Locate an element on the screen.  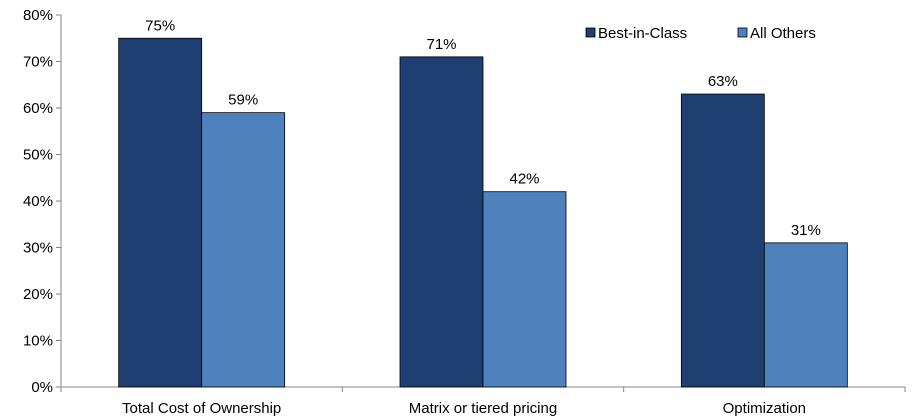
y-tick-label: 80% is located at coordinates (38, 15).